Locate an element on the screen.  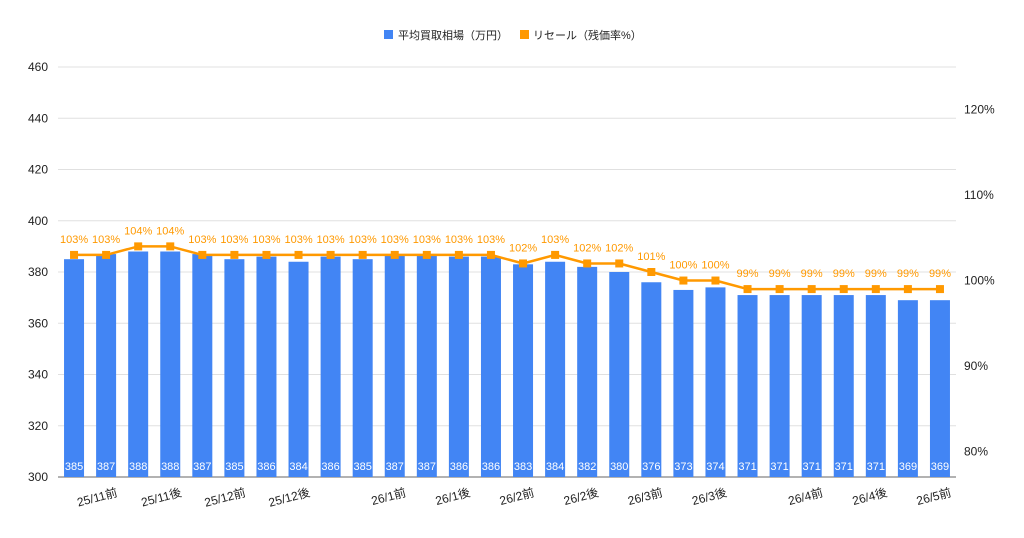
line-data-label: 101% is located at coordinates (651, 257).